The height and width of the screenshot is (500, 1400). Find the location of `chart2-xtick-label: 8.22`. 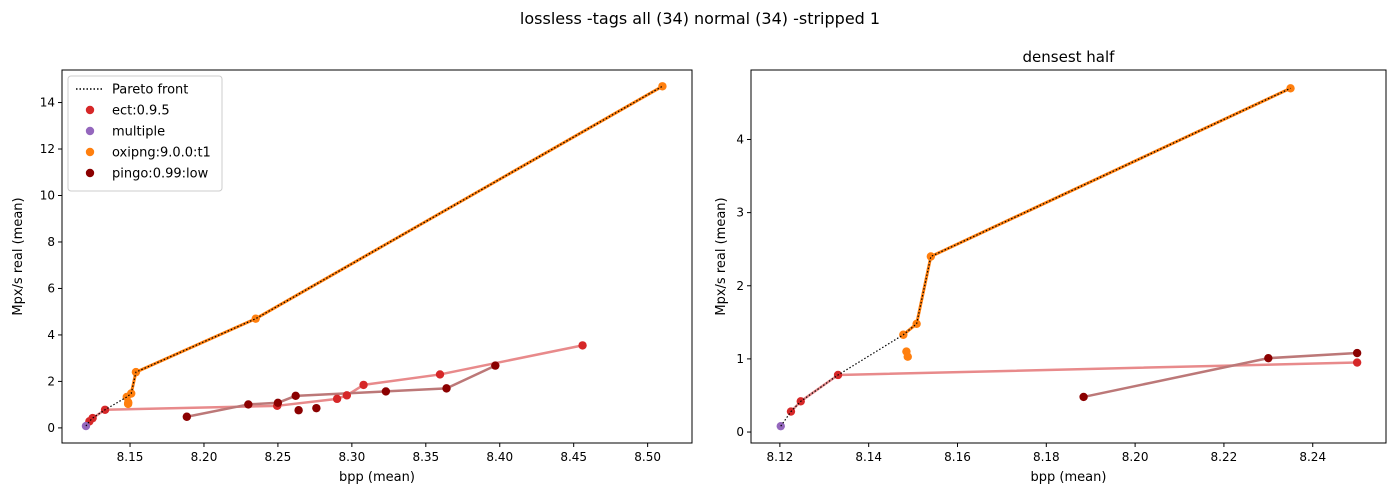

chart2-xtick-label: 8.22 is located at coordinates (1224, 457).